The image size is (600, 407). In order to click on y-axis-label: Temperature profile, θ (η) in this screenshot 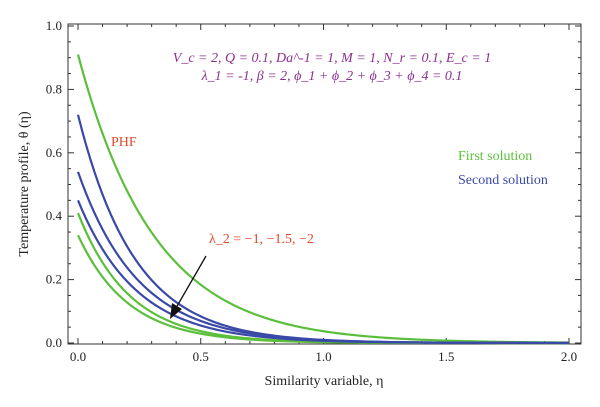, I will do `click(24, 184)`.